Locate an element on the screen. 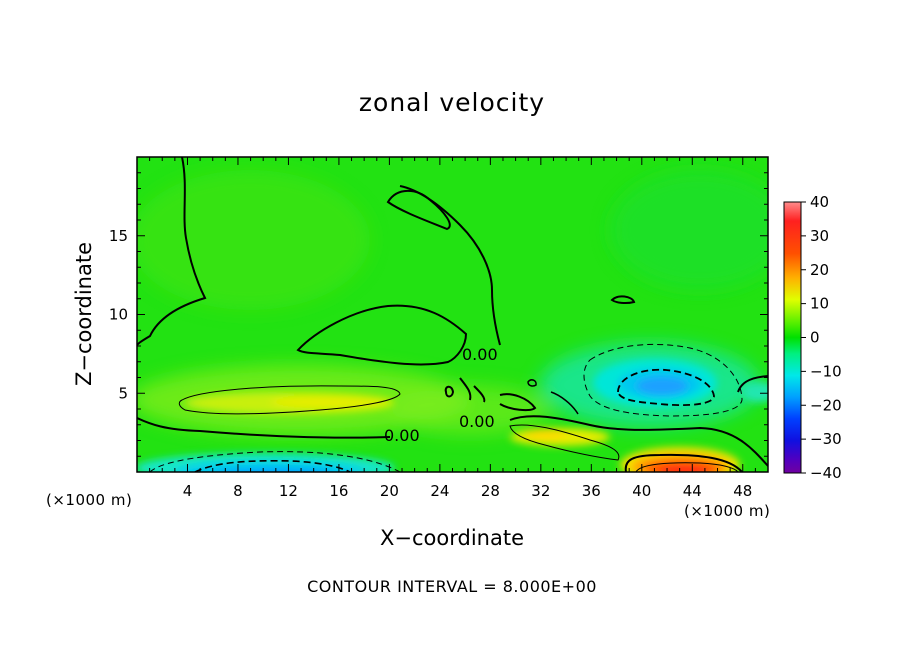 The height and width of the screenshot is (654, 904). x-axis-label: X−coordinate is located at coordinates (452, 538).